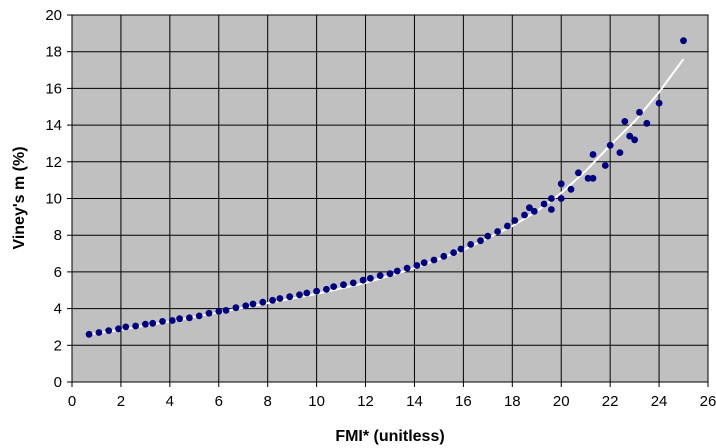  Describe the element at coordinates (58, 235) in the screenshot. I see `y-tick-label: 8` at that location.